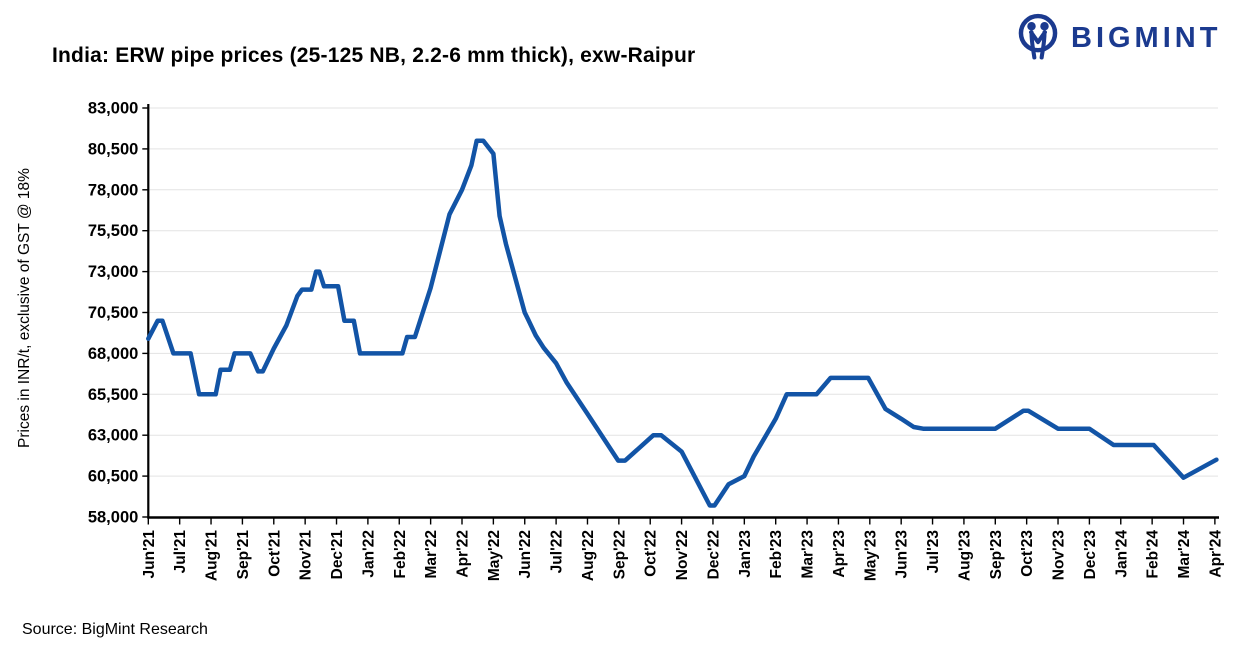 This screenshot has height=663, width=1251. What do you see at coordinates (400, 554) in the screenshot?
I see `x-tick-label: Feb'22` at bounding box center [400, 554].